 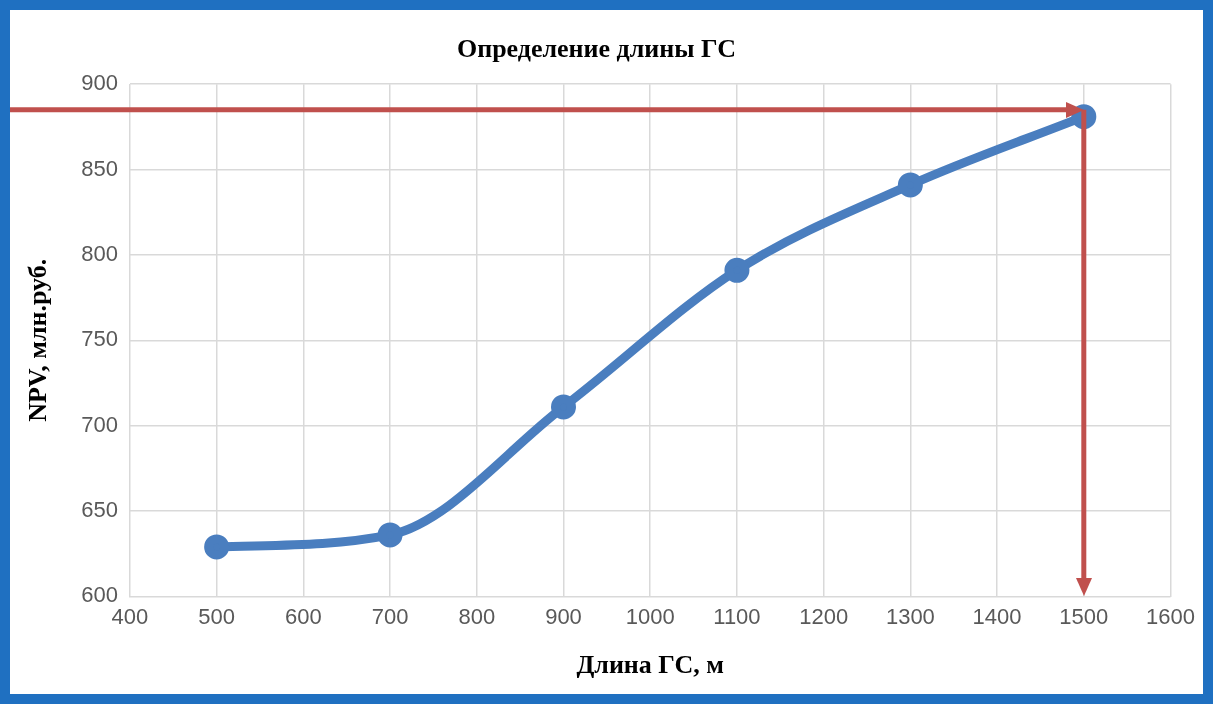 What do you see at coordinates (390, 616) in the screenshot?
I see `x-tick-label: 700` at bounding box center [390, 616].